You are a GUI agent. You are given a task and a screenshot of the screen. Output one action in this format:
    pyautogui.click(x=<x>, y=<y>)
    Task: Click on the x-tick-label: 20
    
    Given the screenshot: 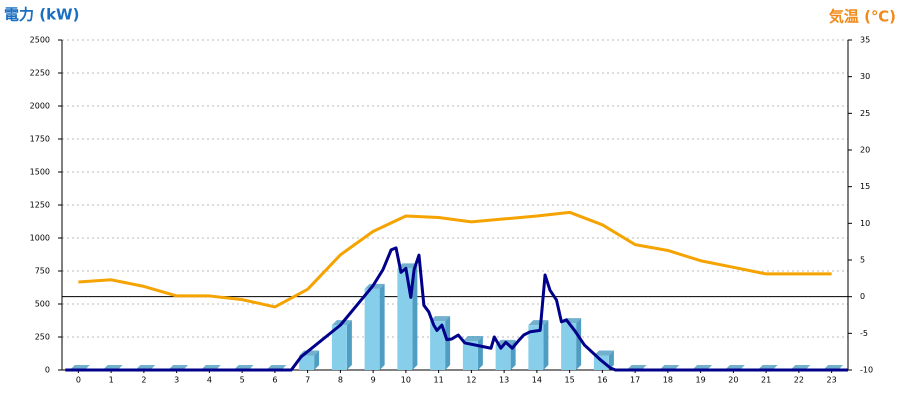 What is the action you would take?
    pyautogui.click(x=733, y=380)
    